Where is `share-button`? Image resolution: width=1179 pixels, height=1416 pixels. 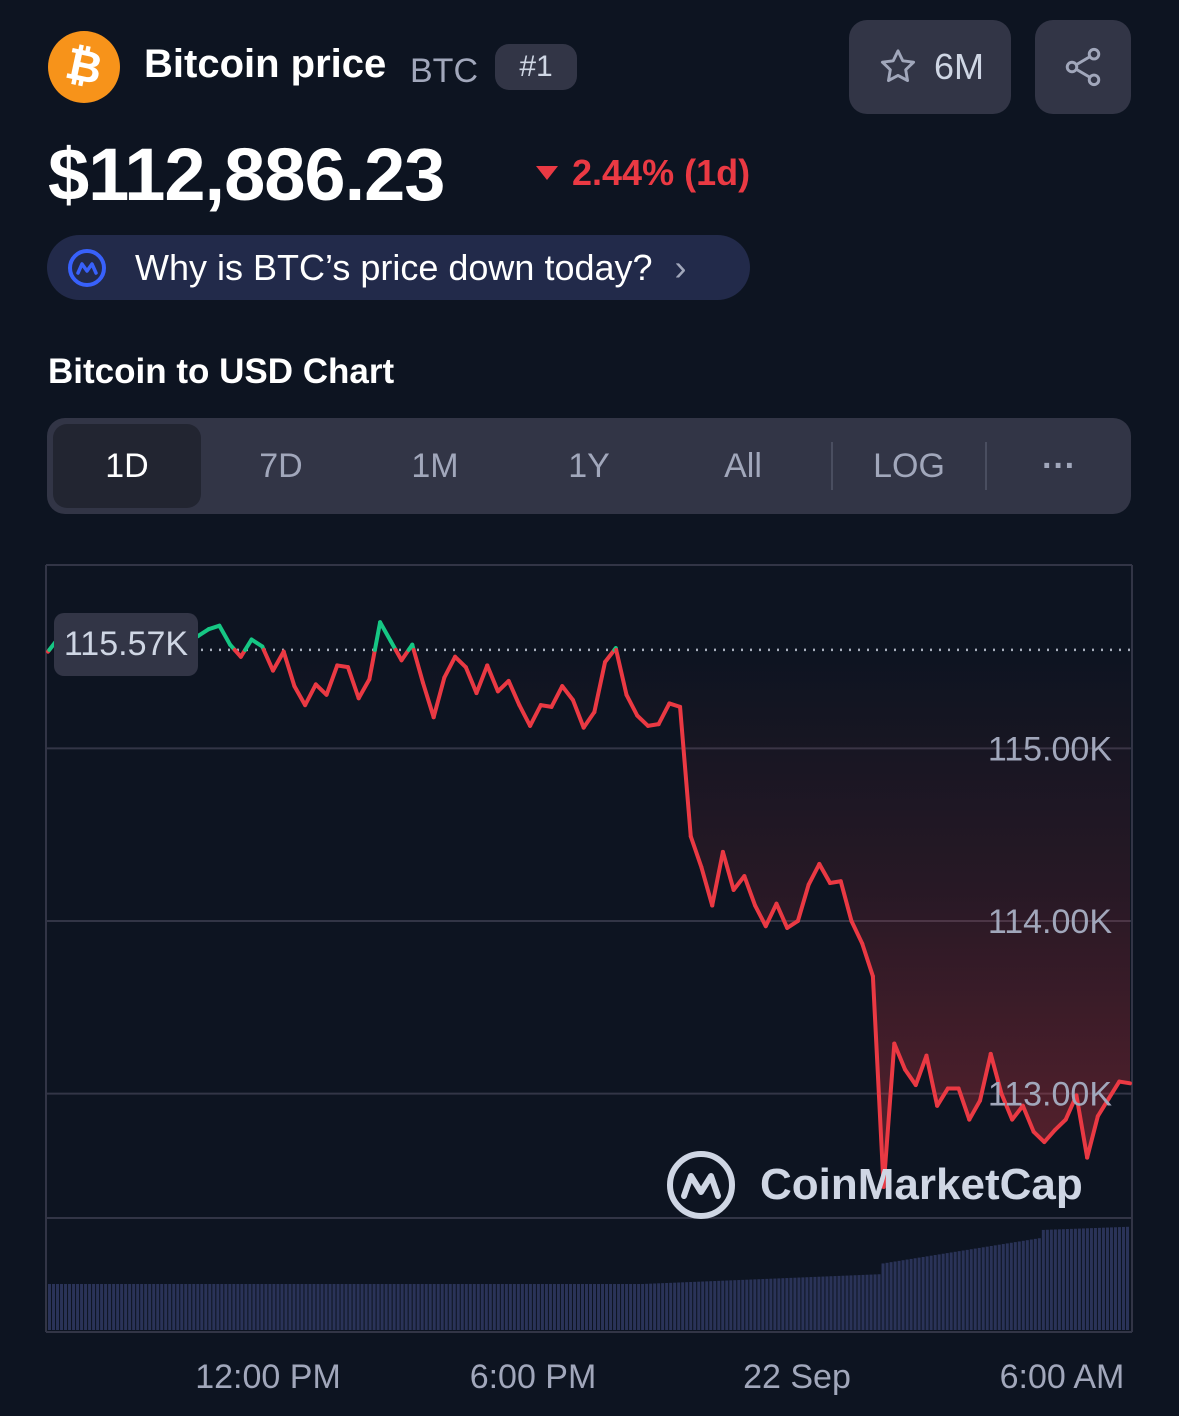 share-button is located at coordinates (1083, 67).